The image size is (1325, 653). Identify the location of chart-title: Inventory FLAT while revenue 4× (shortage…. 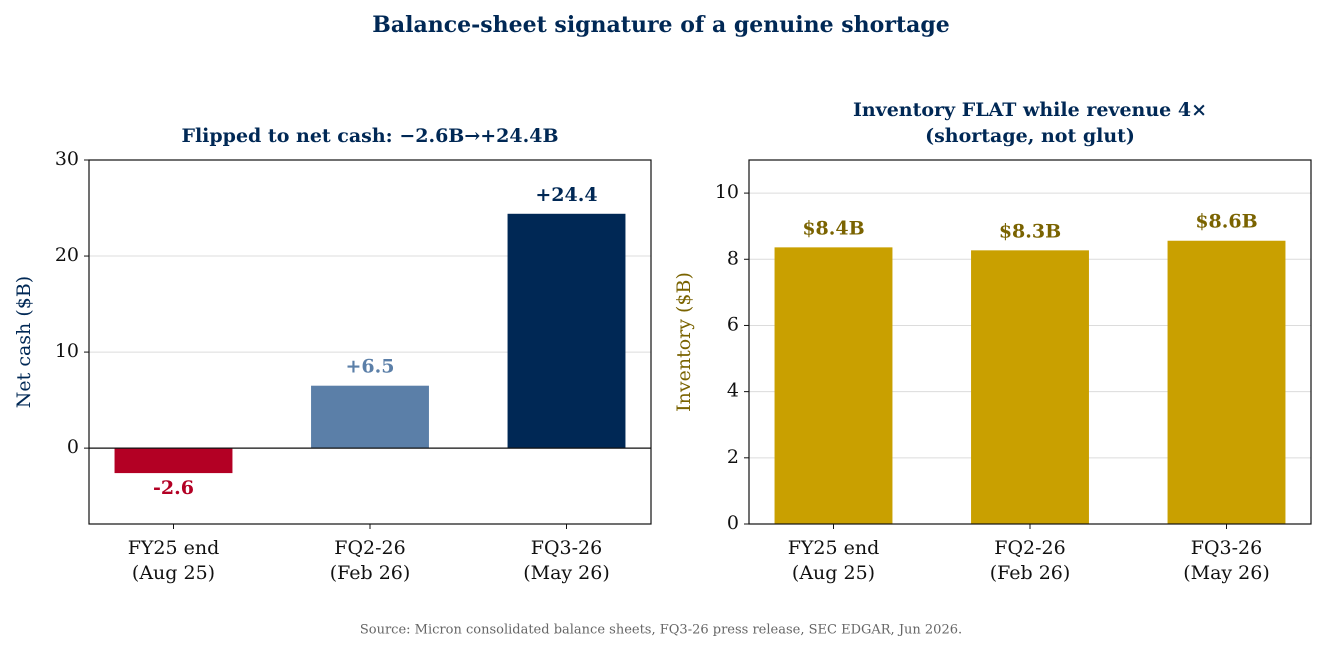
(1030, 123).